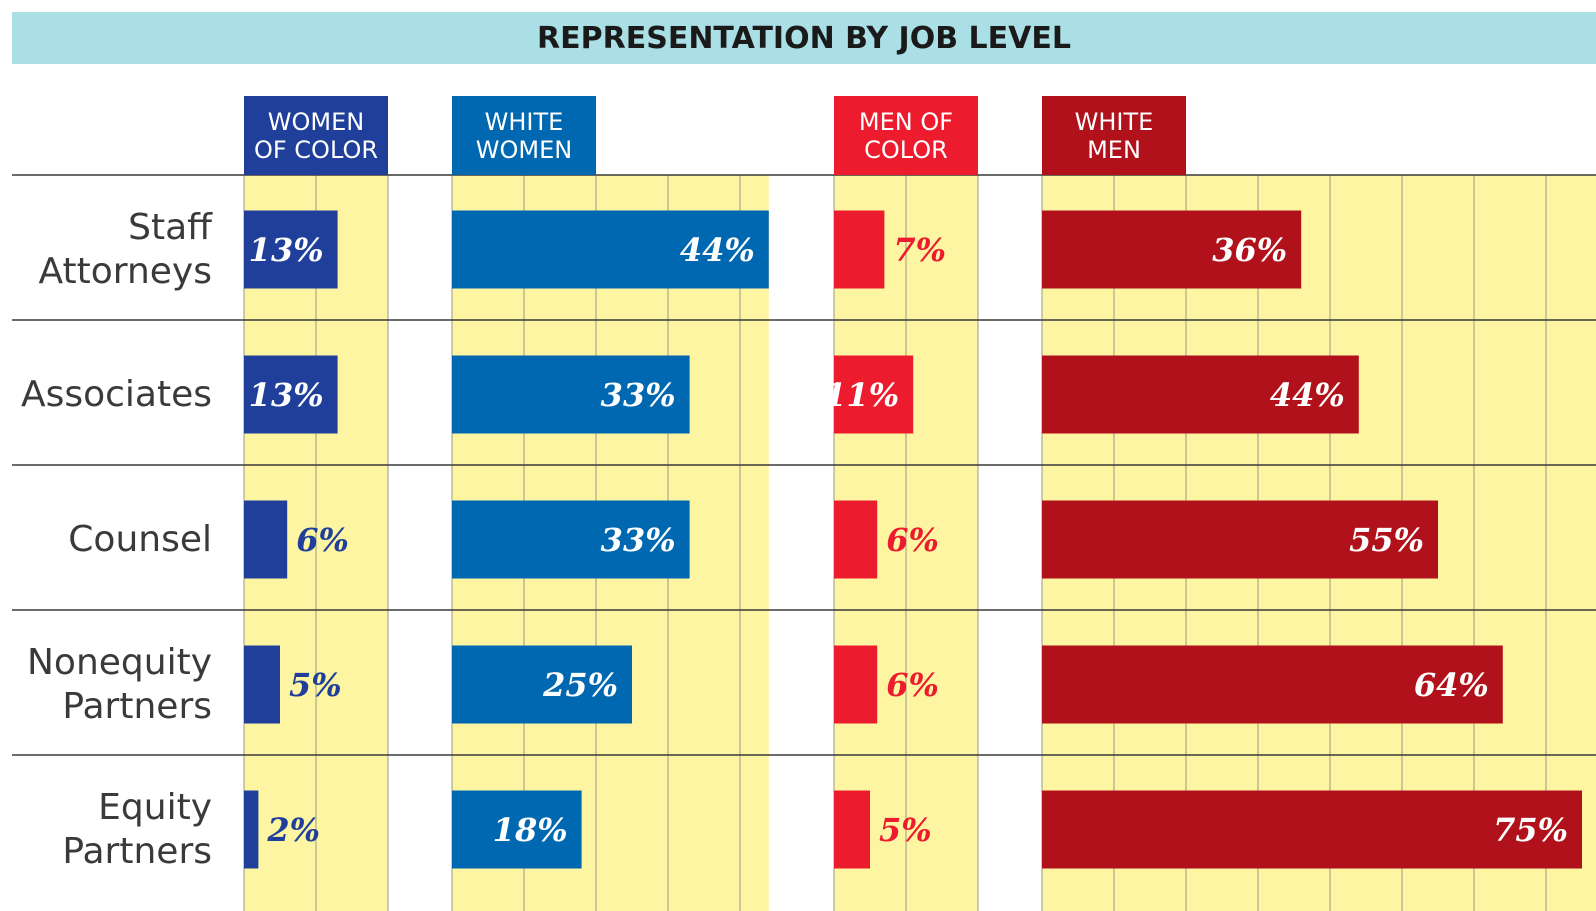  I want to click on series-header: WHITE MEN, so click(1114, 135).